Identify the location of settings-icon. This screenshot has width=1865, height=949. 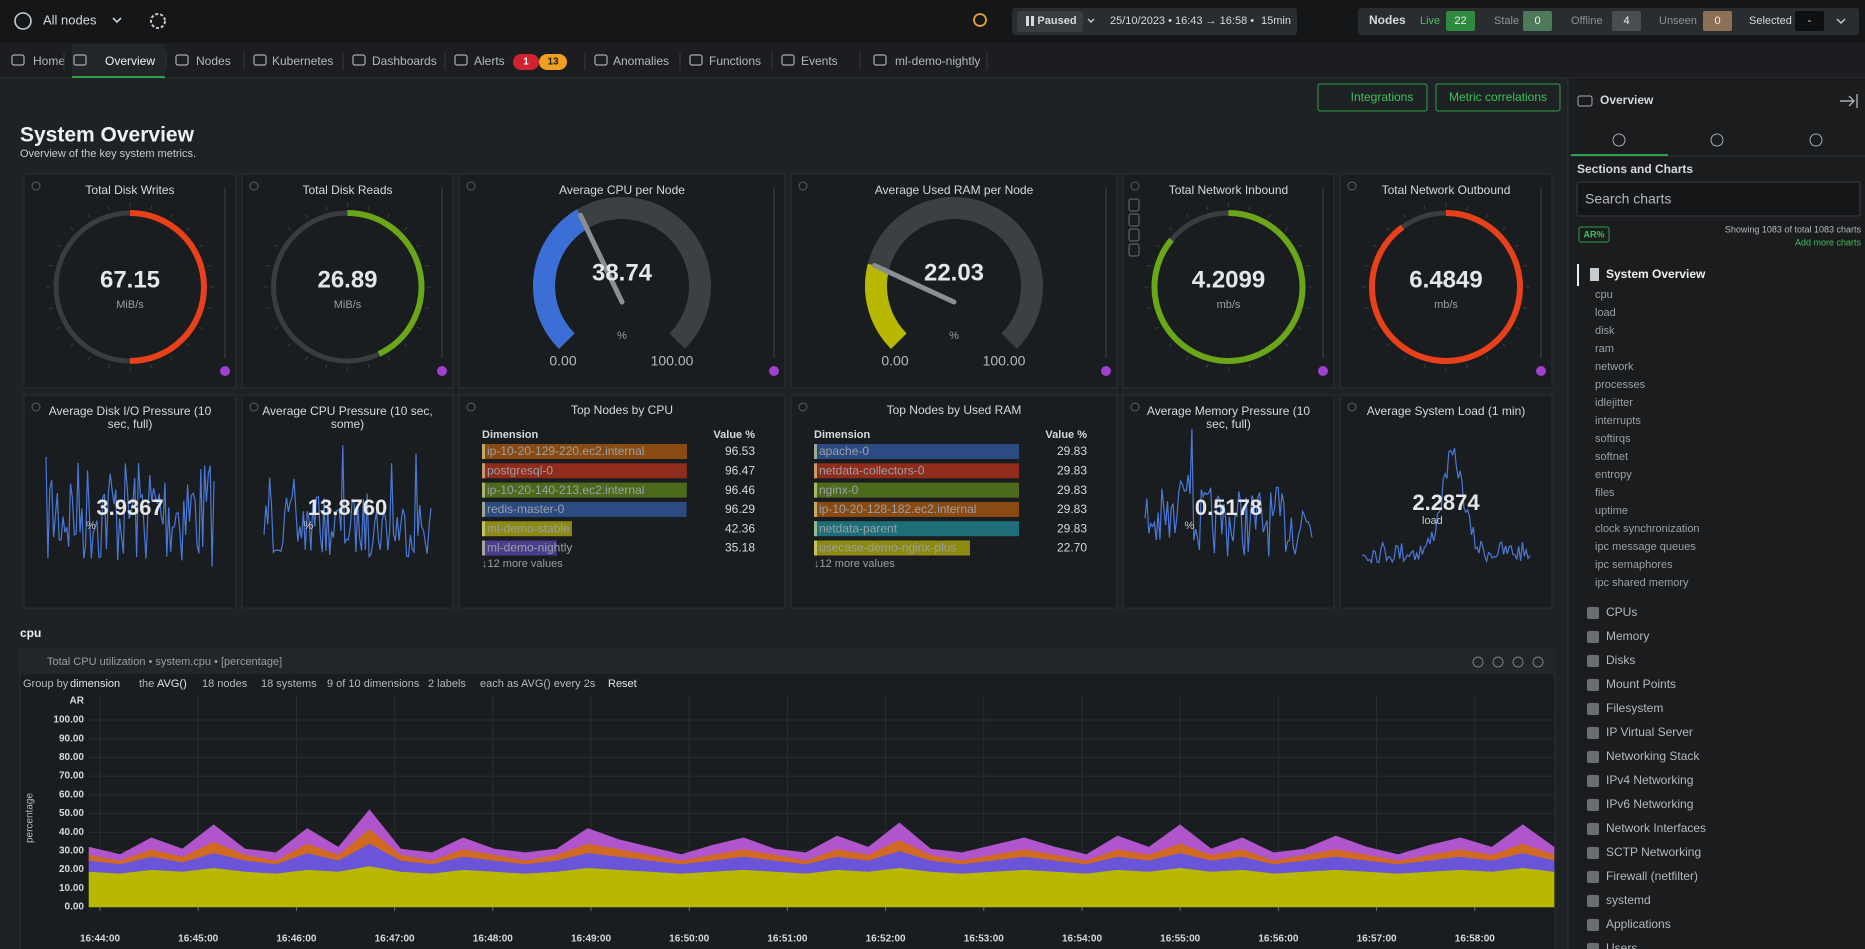
(158, 21).